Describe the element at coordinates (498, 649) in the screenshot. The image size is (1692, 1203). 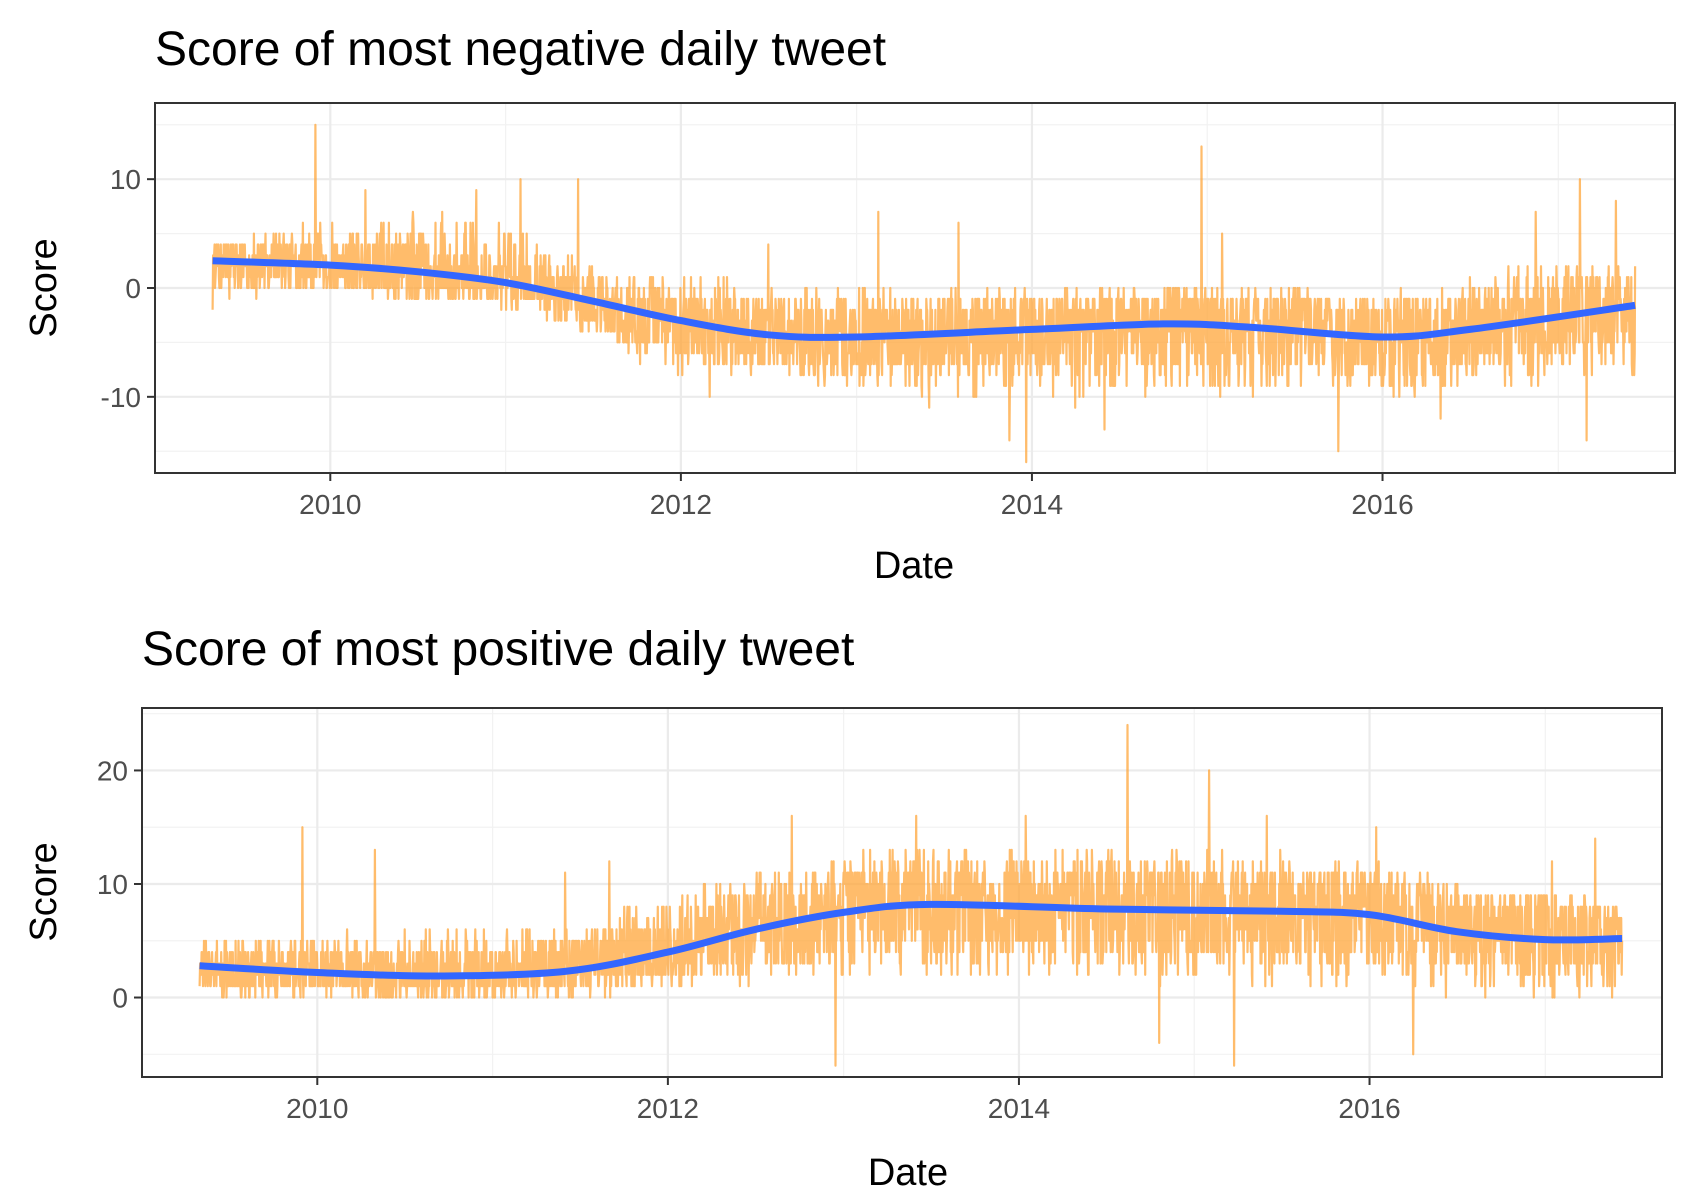
I see `chart-title: Score of most positive daily tweet` at that location.